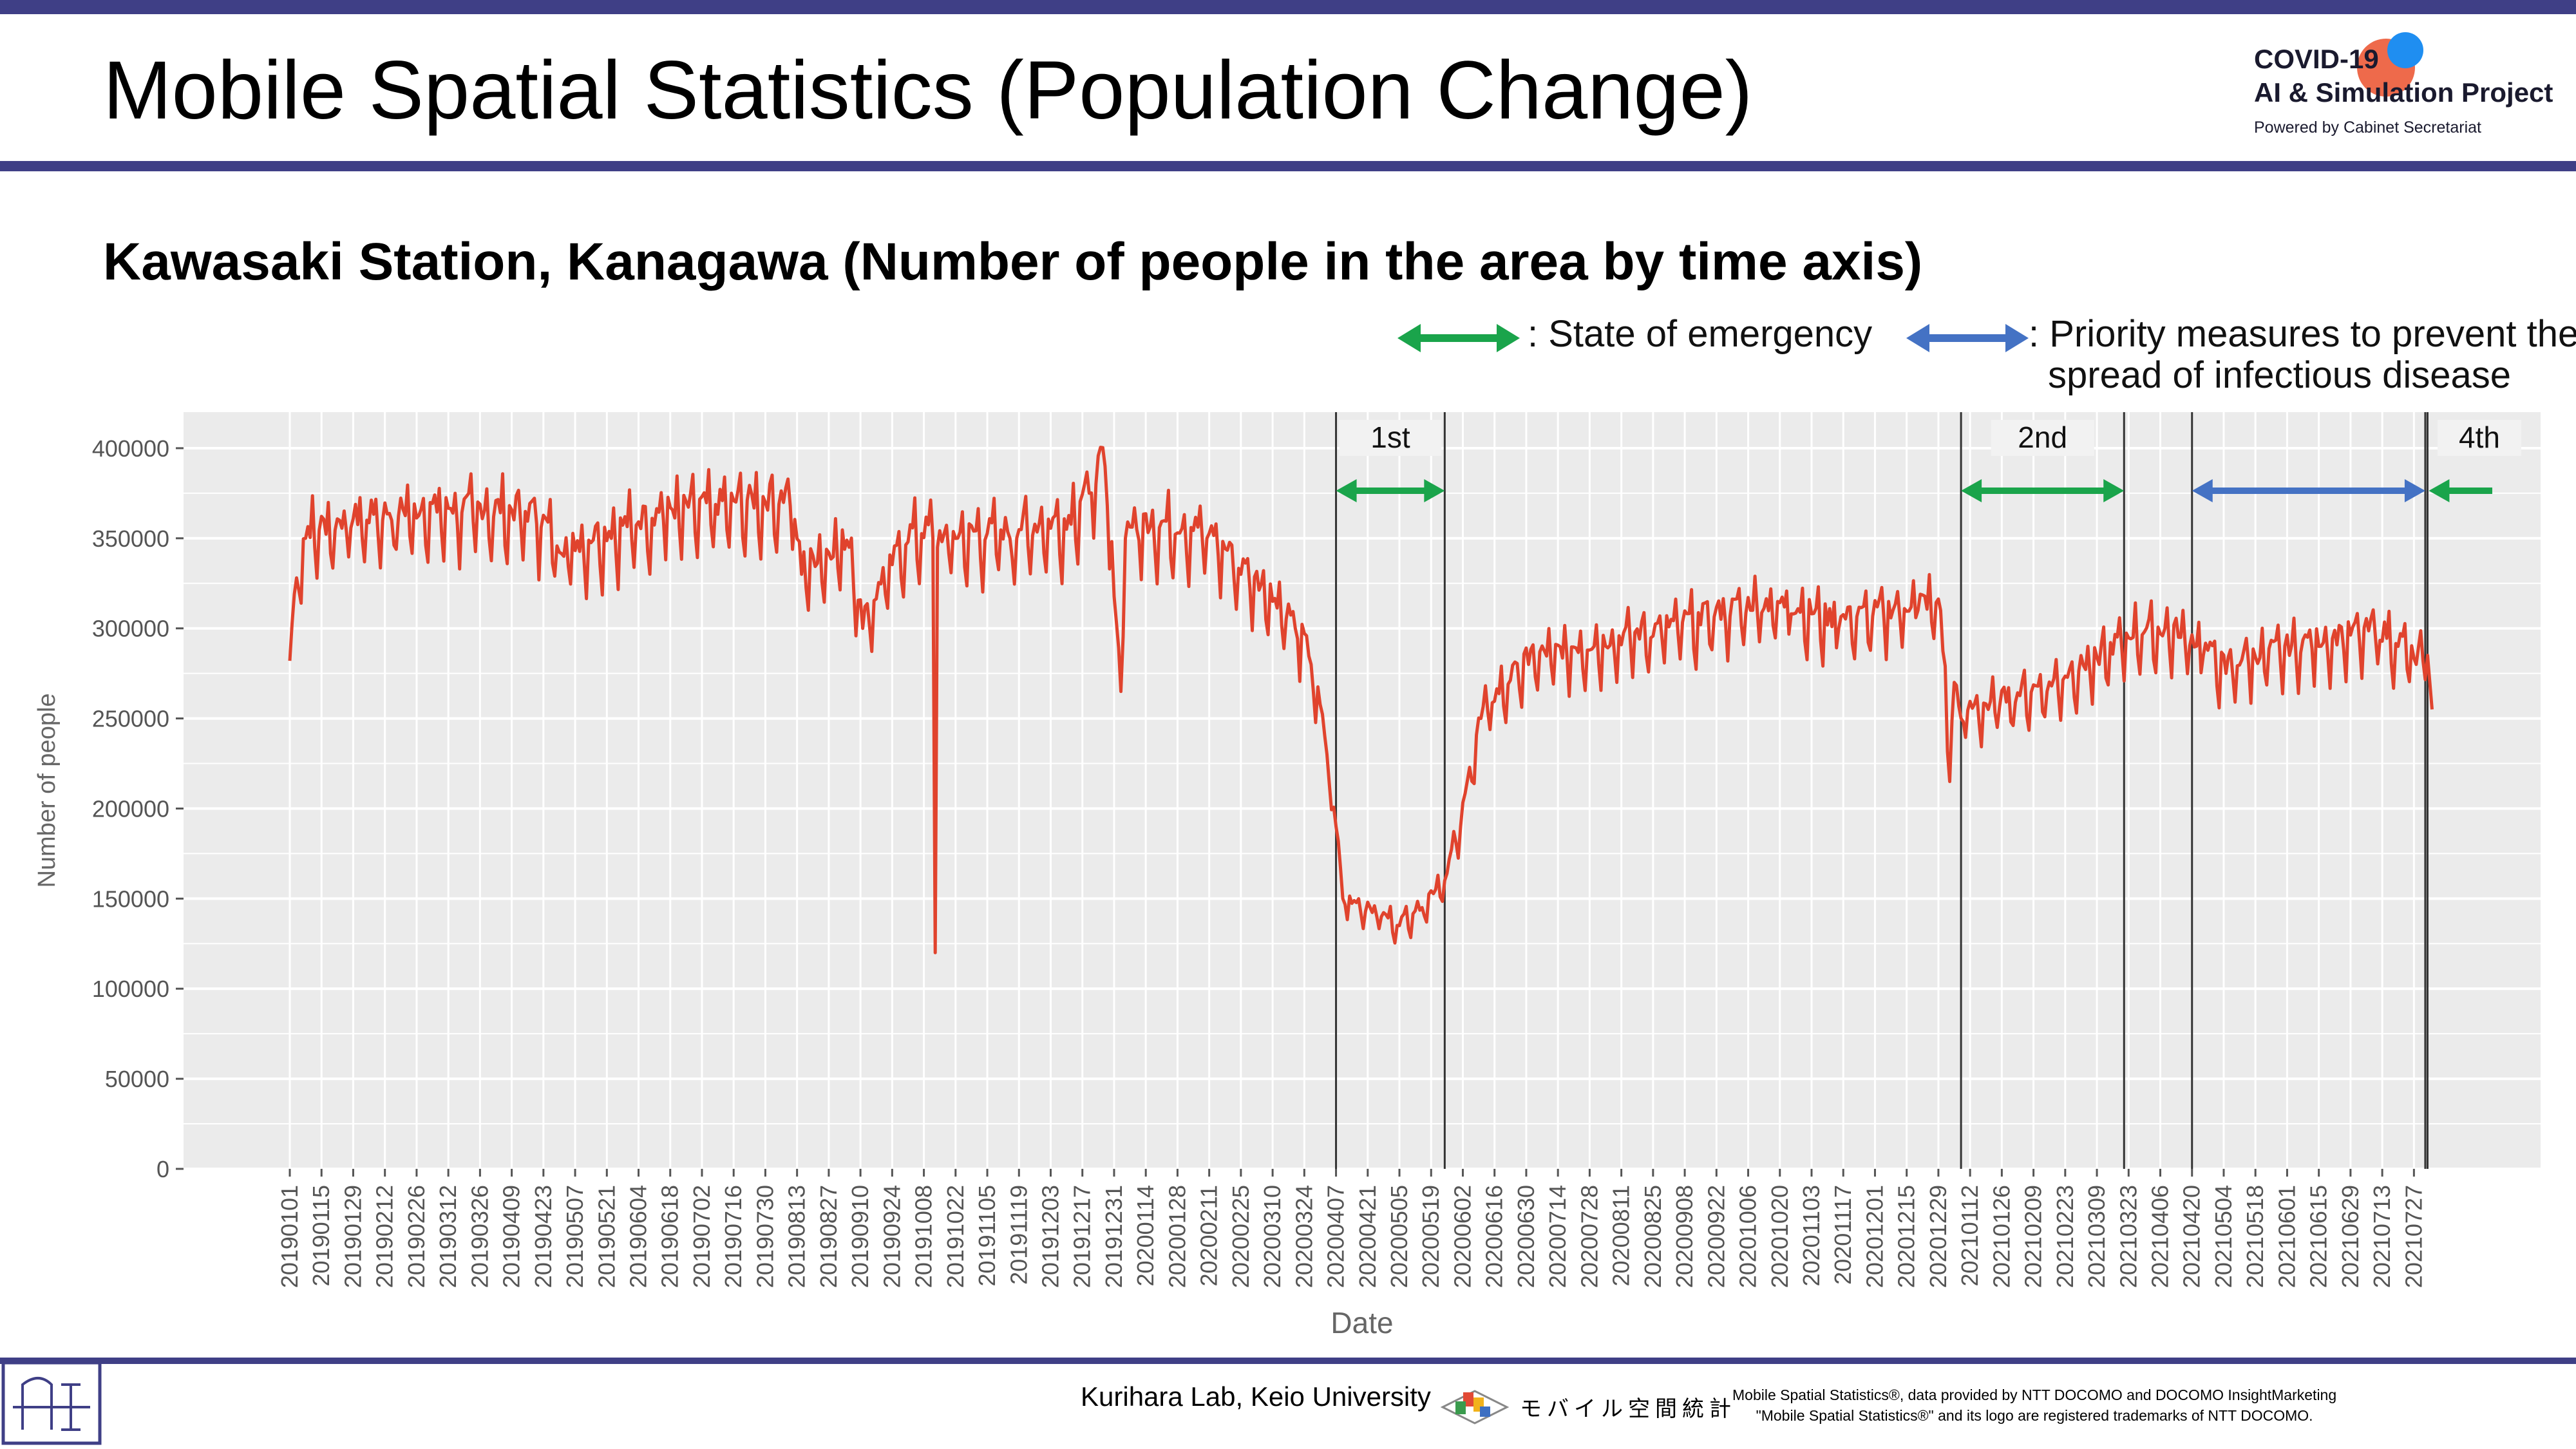 This screenshot has width=2576, height=1449. What do you see at coordinates (1748, 1236) in the screenshot?
I see `x-tick-label: 20201006` at bounding box center [1748, 1236].